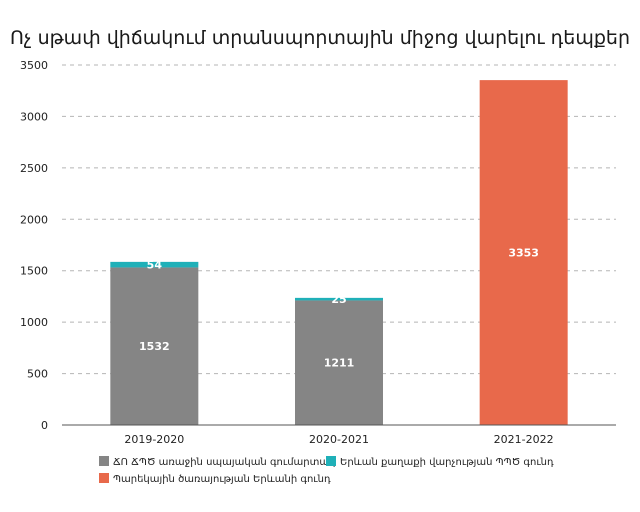 The image size is (640, 512). Describe the element at coordinates (44, 425) in the screenshot. I see `y-tick-label: 0` at that location.